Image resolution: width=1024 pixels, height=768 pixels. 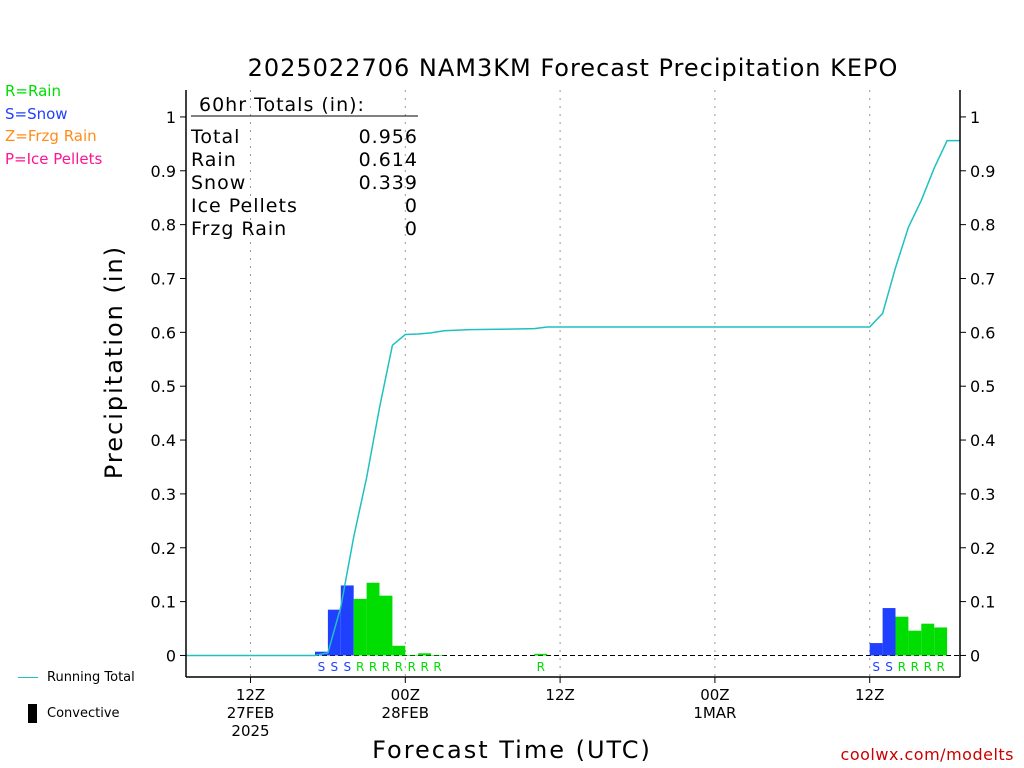 I want to click on y-tick-label-left: 0.4, so click(x=163, y=440).